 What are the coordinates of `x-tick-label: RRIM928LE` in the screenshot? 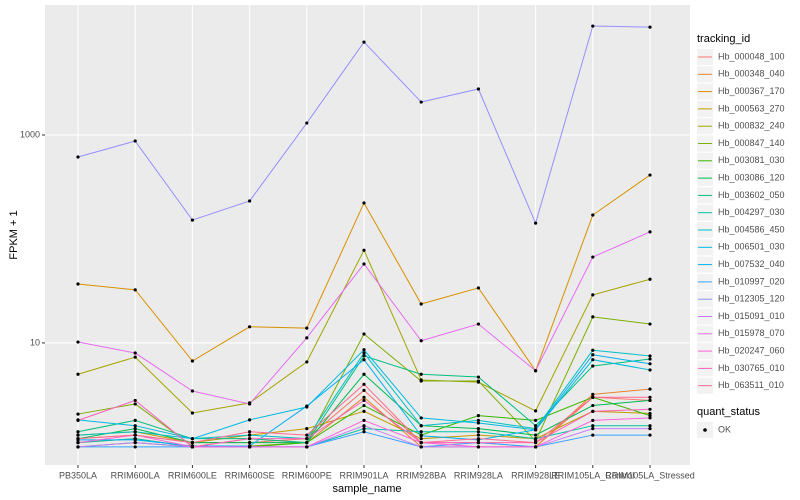 It's located at (535, 475).